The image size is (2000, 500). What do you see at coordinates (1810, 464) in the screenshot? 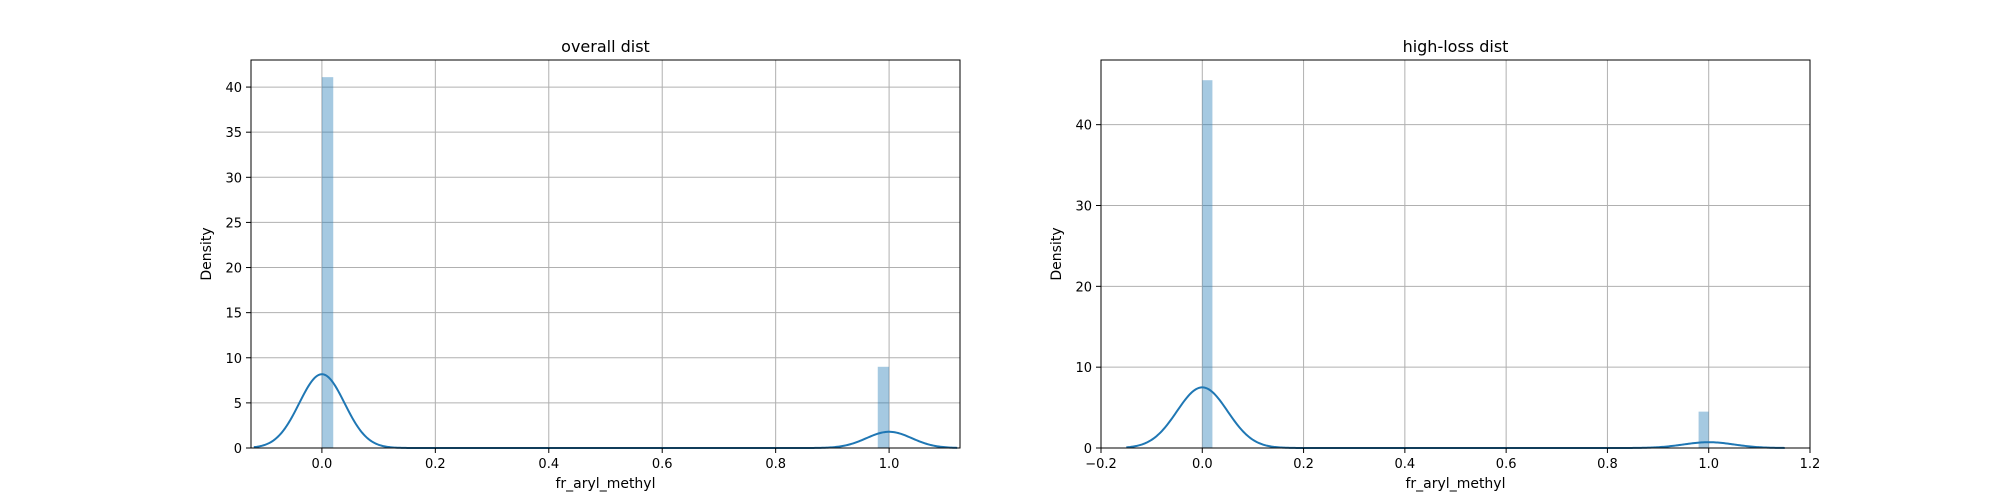
I see `x-tick-label: 1.2` at bounding box center [1810, 464].